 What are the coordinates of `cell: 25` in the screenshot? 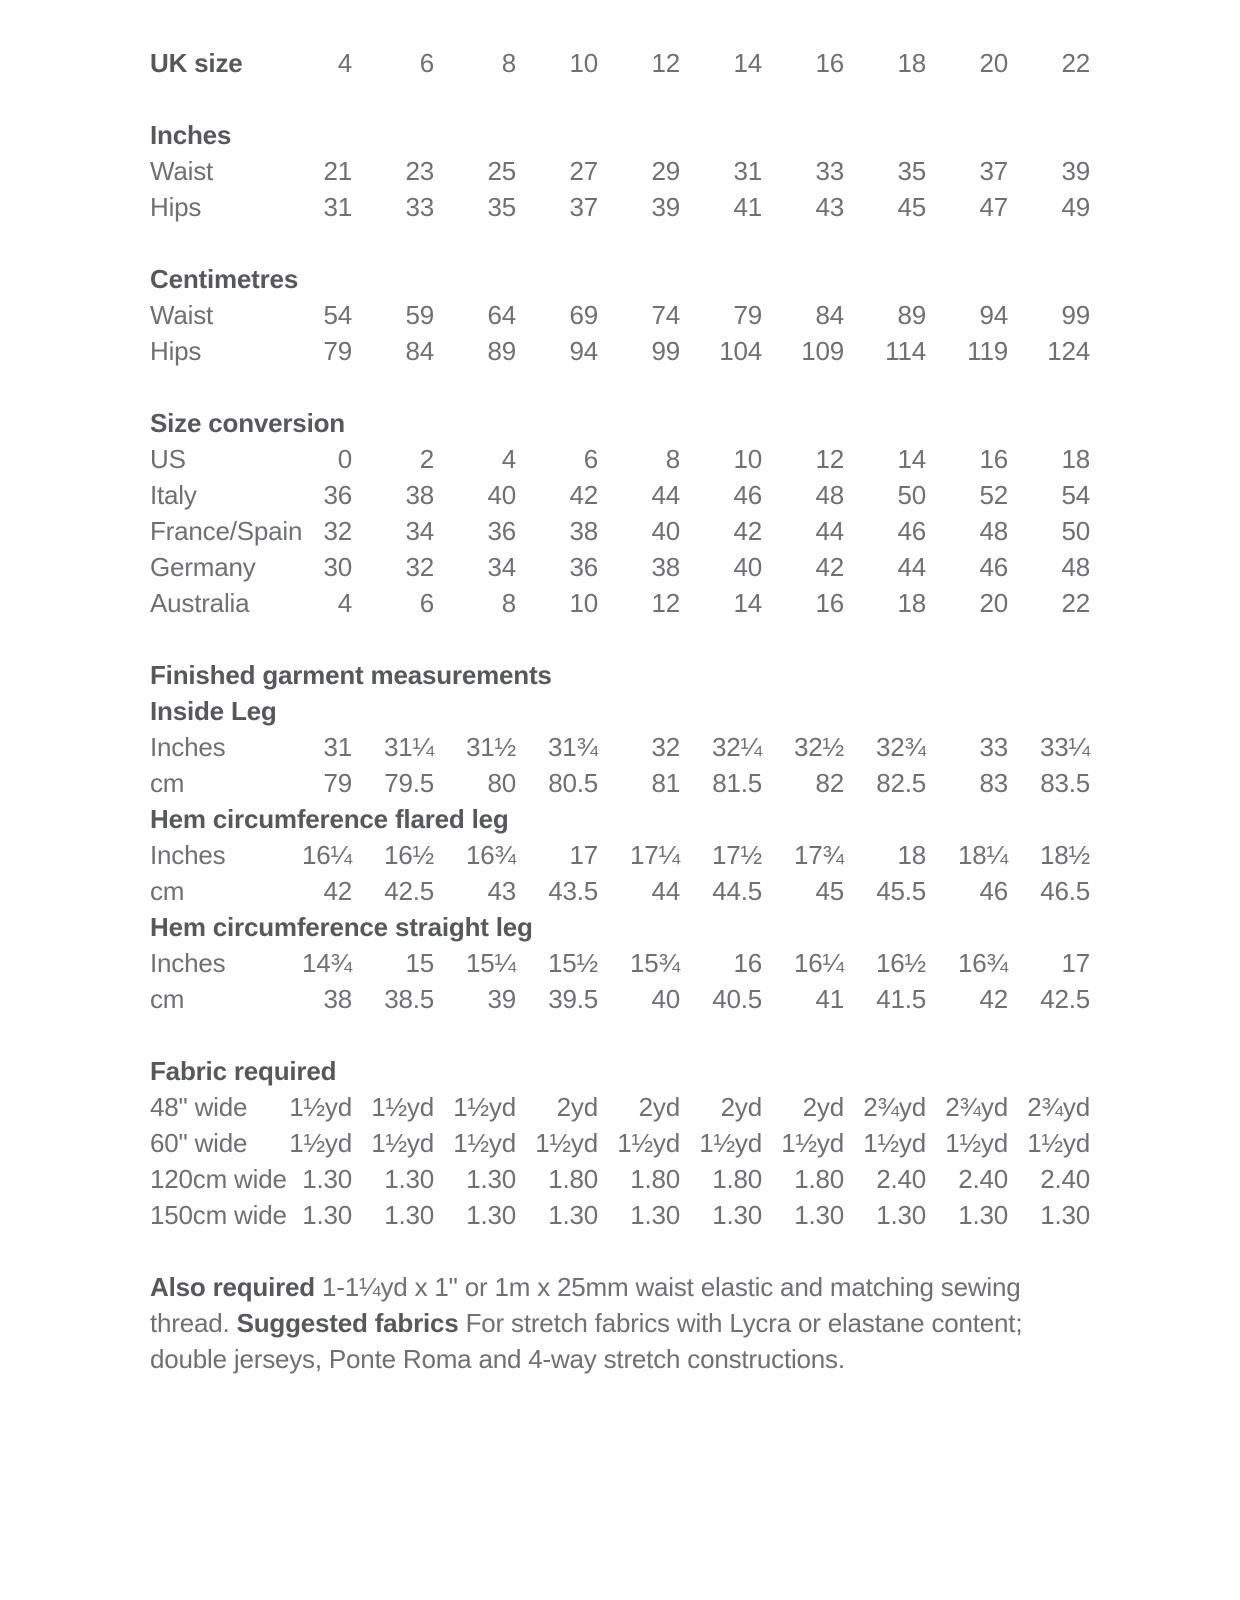 It's located at (501, 171).